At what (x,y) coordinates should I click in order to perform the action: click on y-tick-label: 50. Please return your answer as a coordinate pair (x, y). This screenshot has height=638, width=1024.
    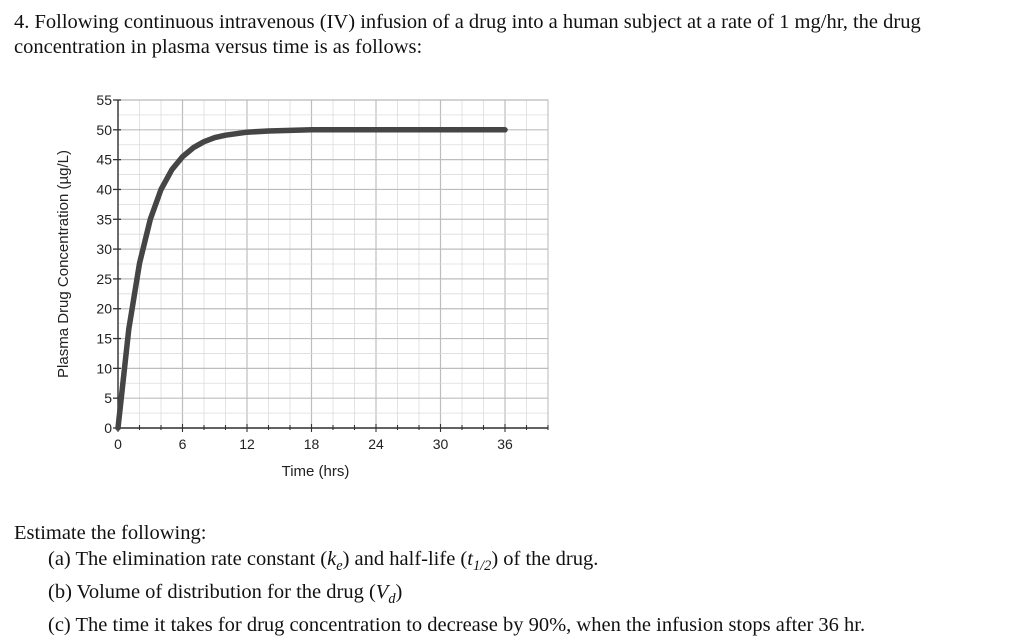
    Looking at the image, I should click on (104, 130).